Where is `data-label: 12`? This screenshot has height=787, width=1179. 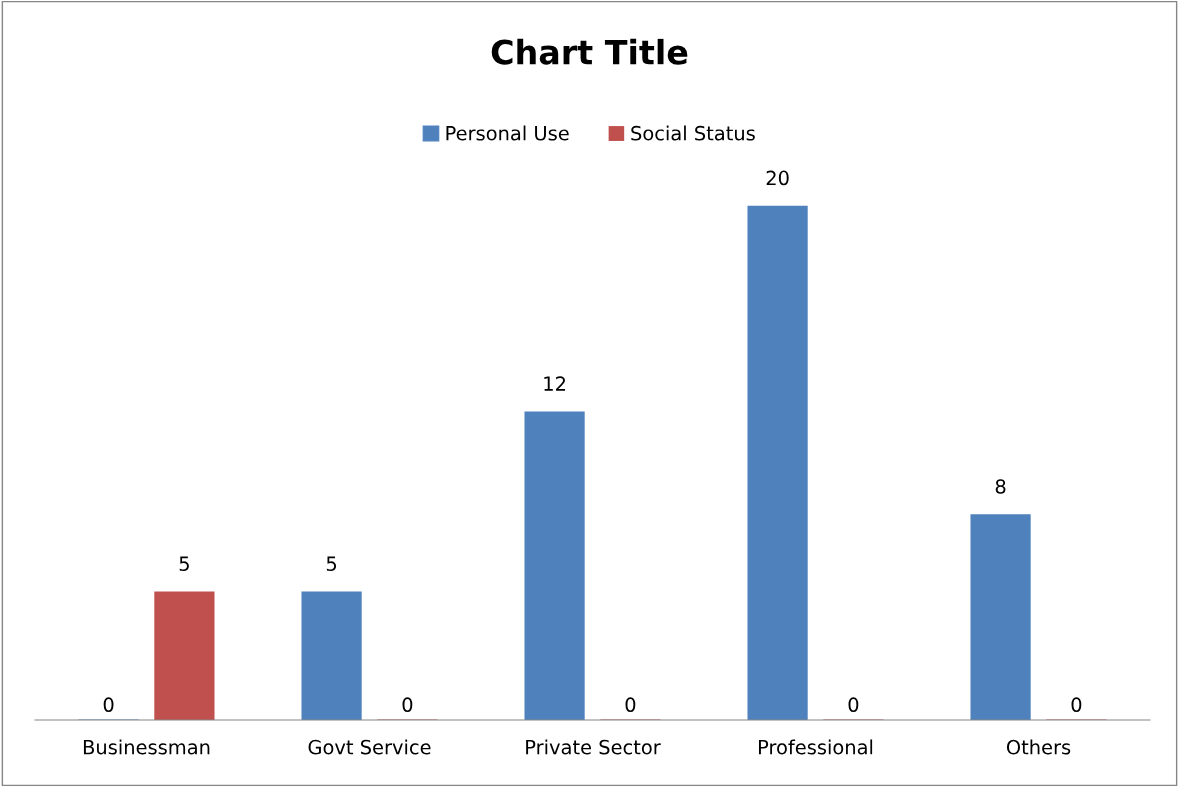 data-label: 12 is located at coordinates (555, 383).